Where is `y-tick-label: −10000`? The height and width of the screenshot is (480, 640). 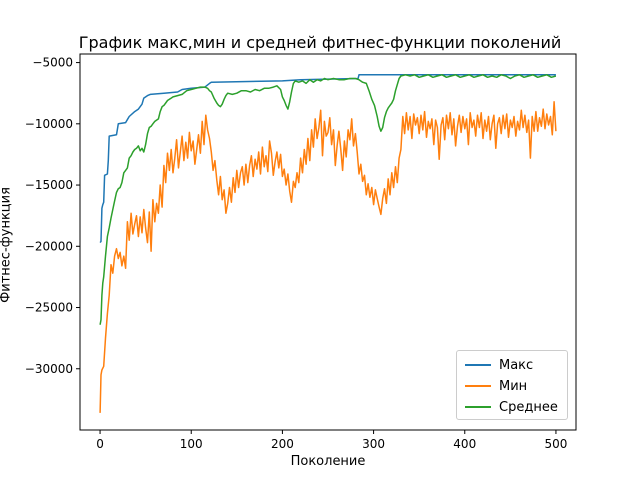
y-tick-label: −10000 is located at coordinates (49, 124).